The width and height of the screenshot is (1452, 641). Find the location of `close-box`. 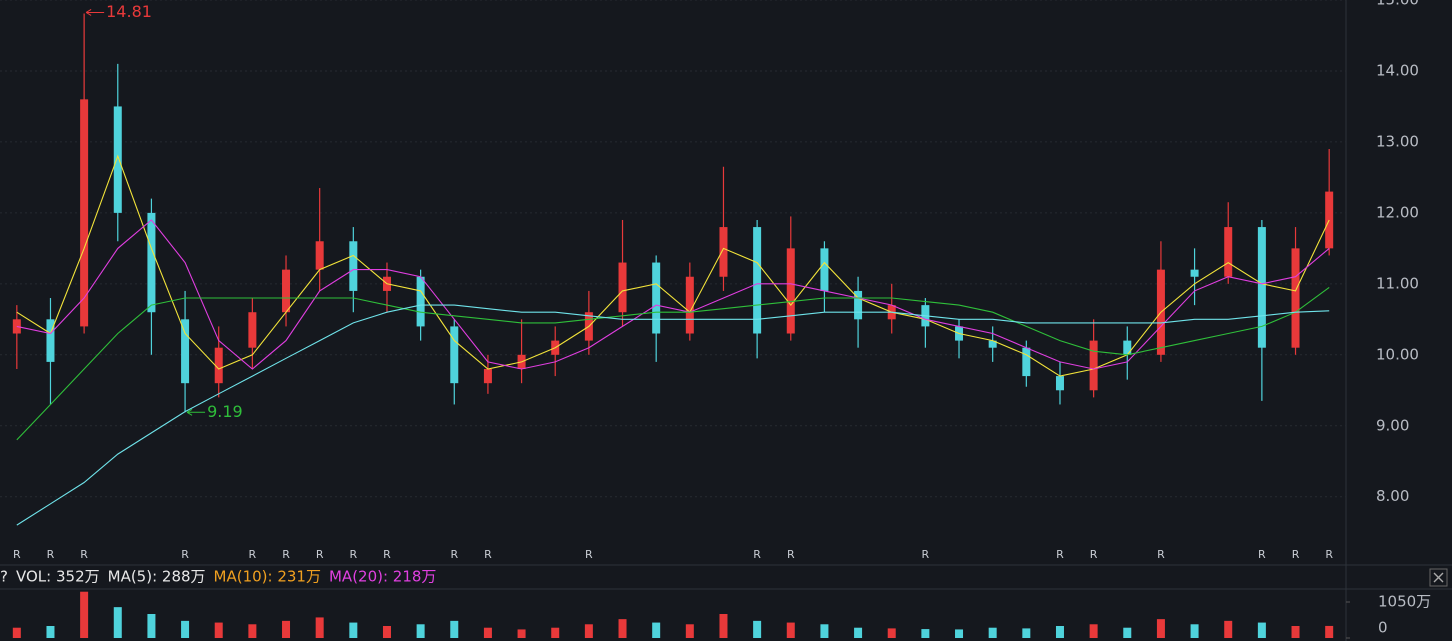

close-box is located at coordinates (1438, 577).